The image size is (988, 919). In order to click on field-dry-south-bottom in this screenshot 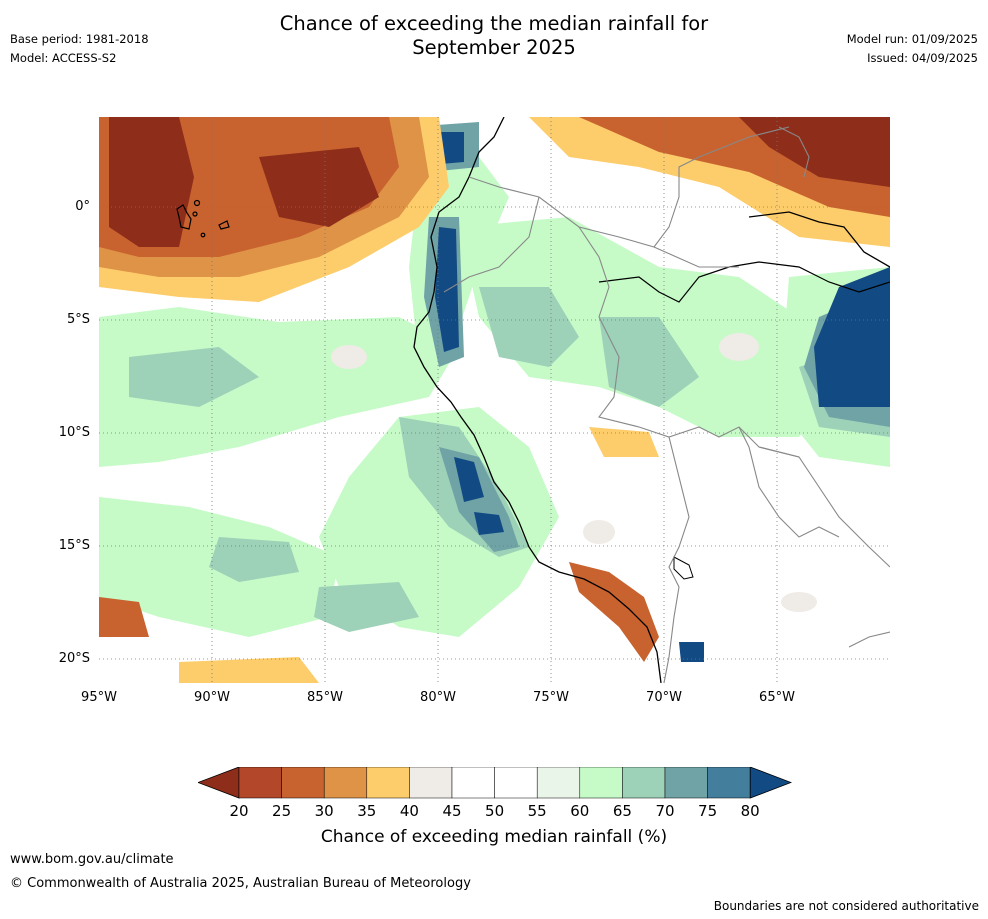, I will do `click(249, 670)`.